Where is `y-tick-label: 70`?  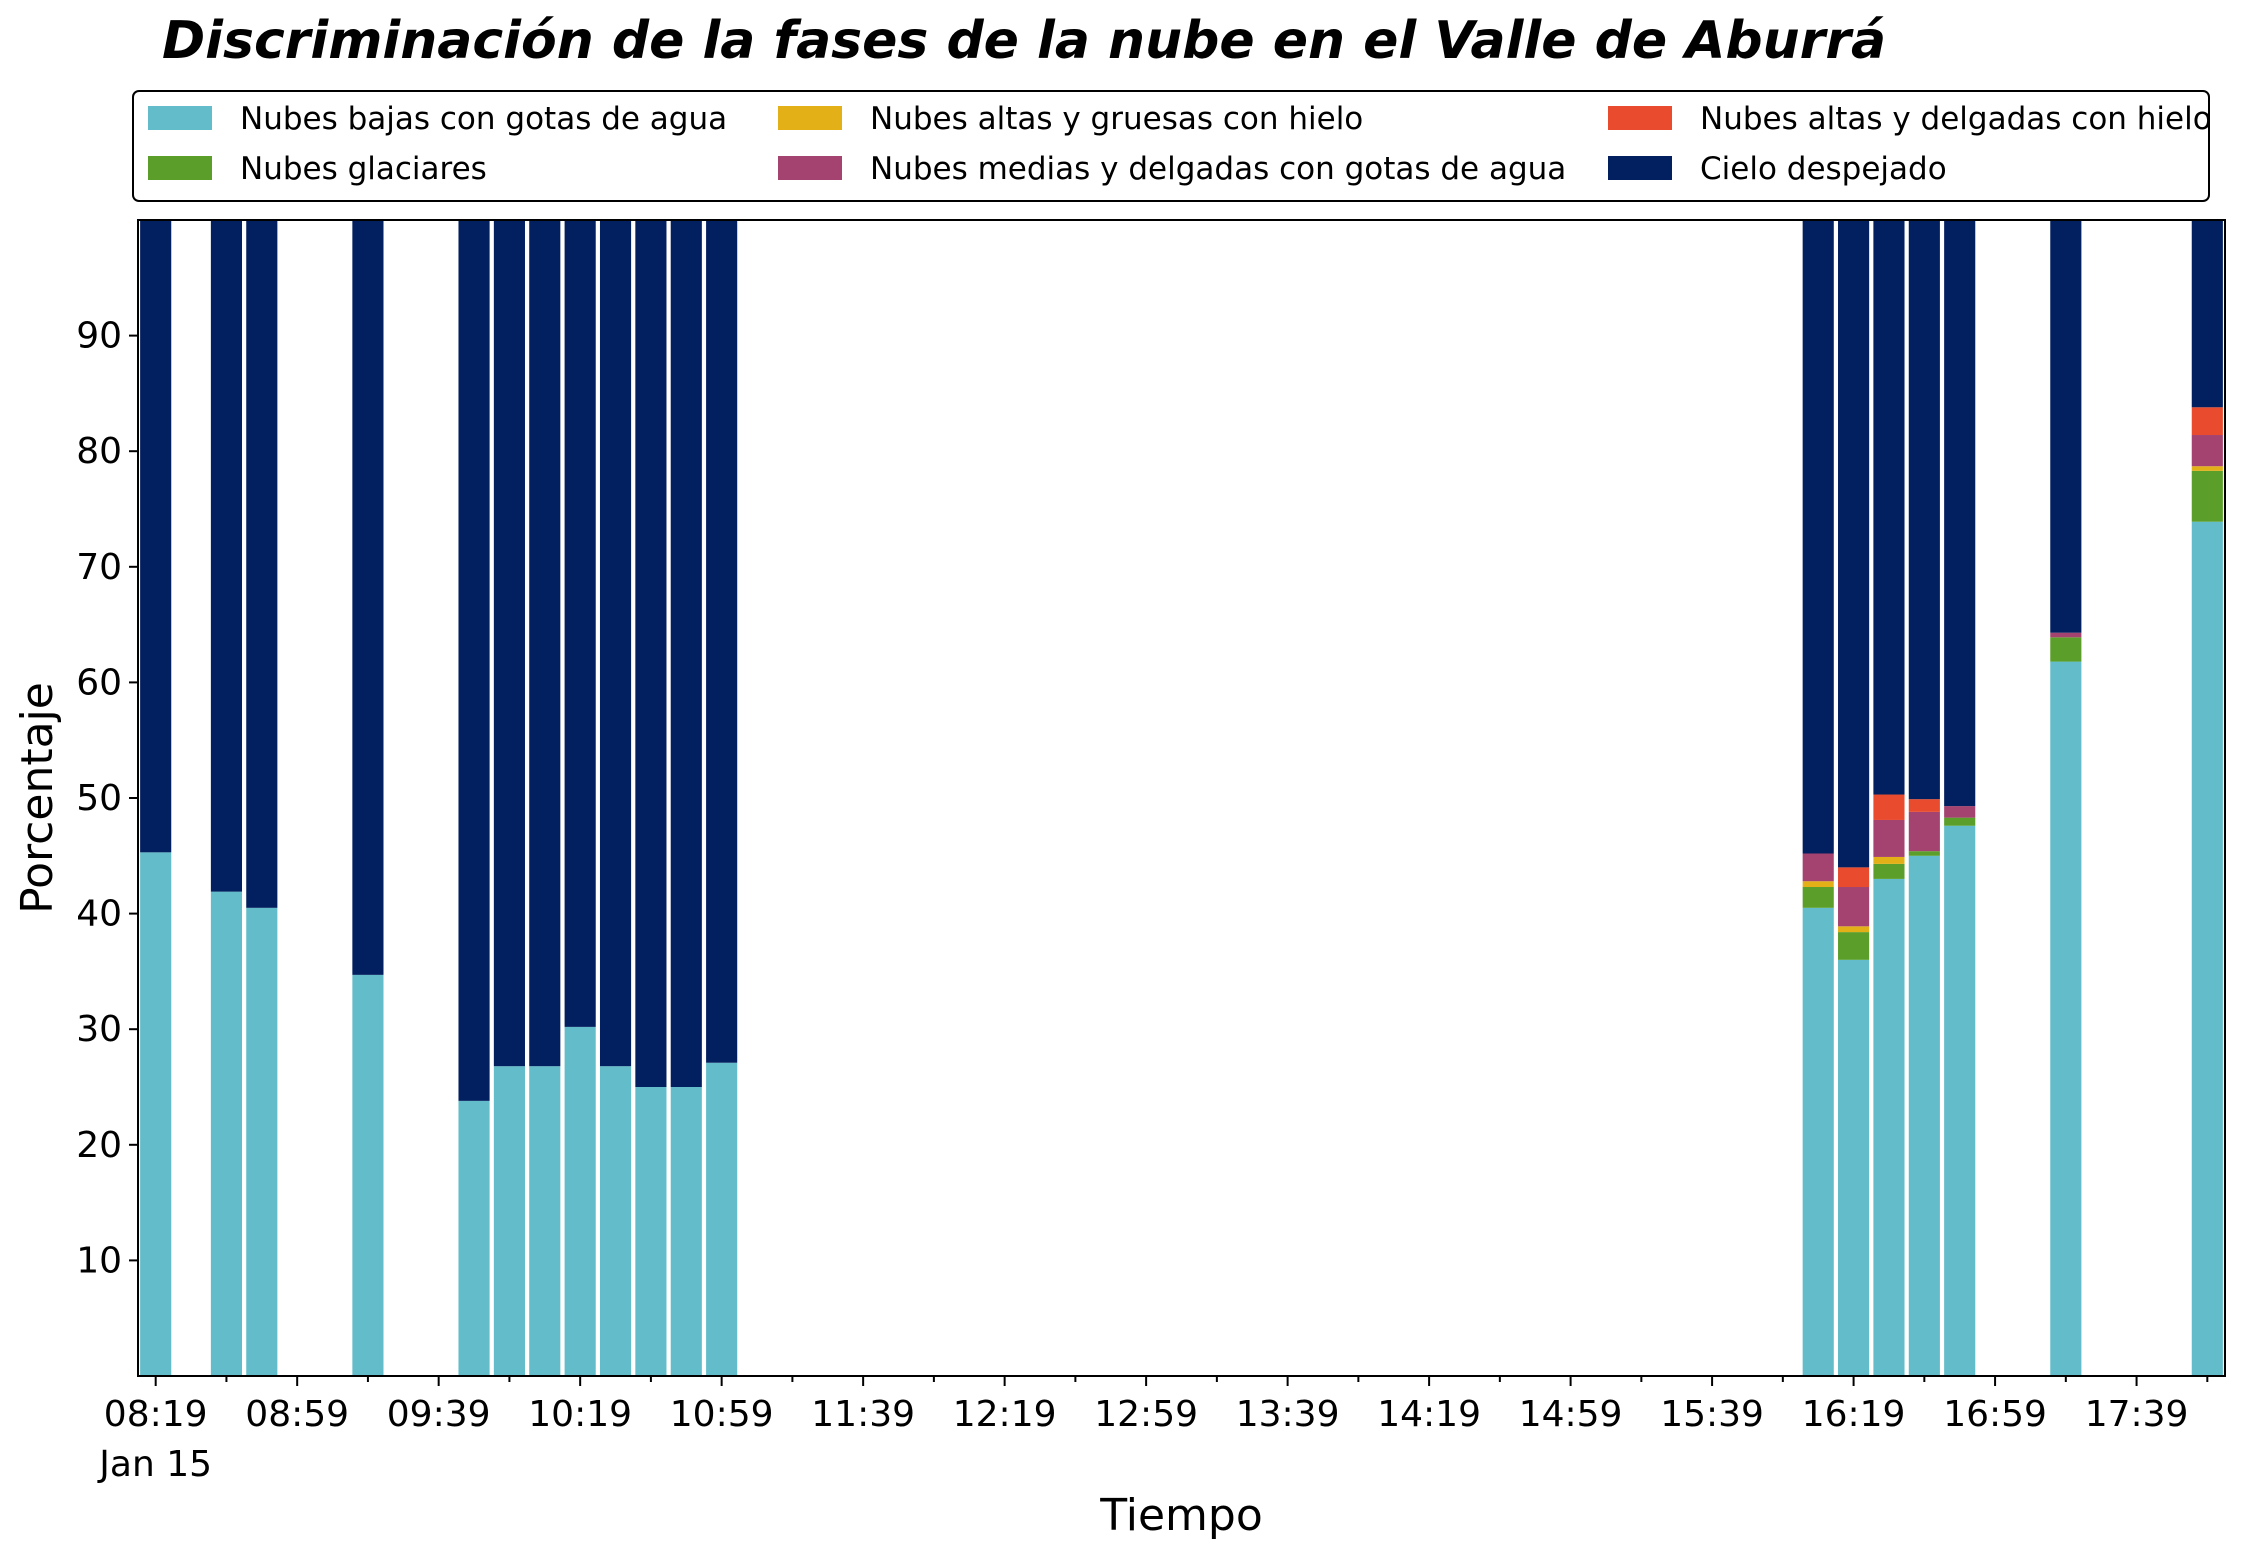
y-tick-label: 70 is located at coordinates (99, 567).